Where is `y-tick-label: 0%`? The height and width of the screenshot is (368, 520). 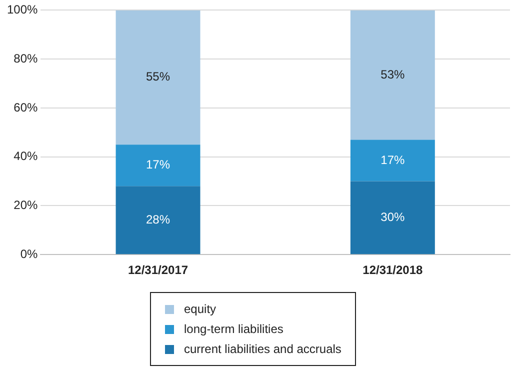 y-tick-label: 0% is located at coordinates (29, 253).